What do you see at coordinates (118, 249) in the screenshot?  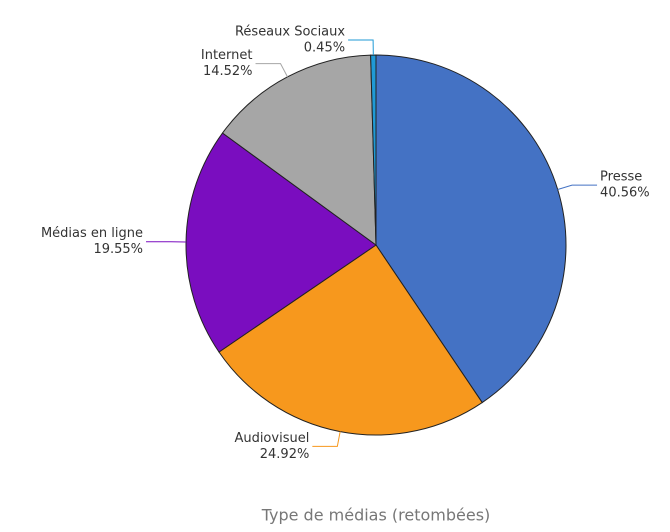 I see `slice-value-label: 19.55%` at bounding box center [118, 249].